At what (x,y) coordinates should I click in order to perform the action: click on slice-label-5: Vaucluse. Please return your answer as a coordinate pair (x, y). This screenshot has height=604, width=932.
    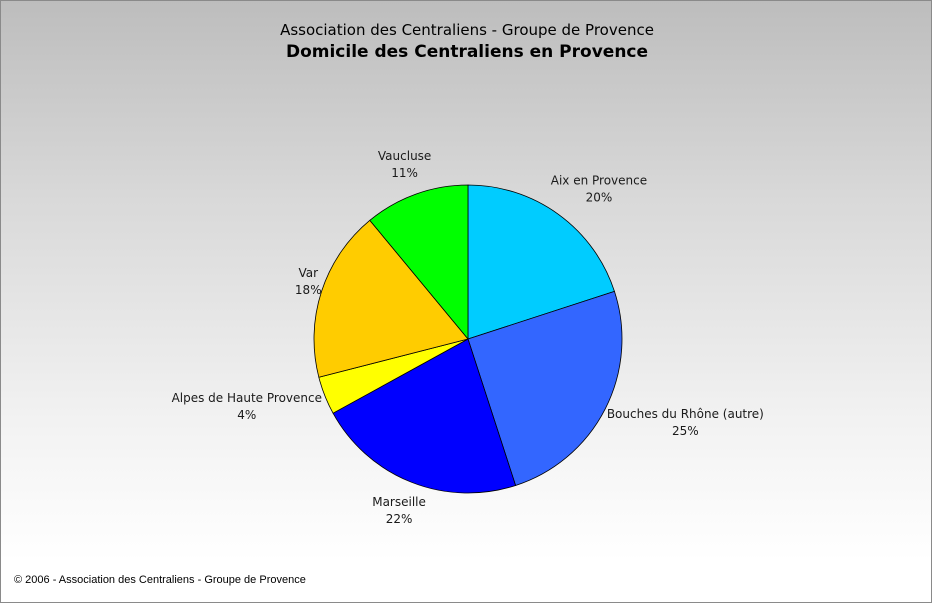
    Looking at the image, I should click on (404, 156).